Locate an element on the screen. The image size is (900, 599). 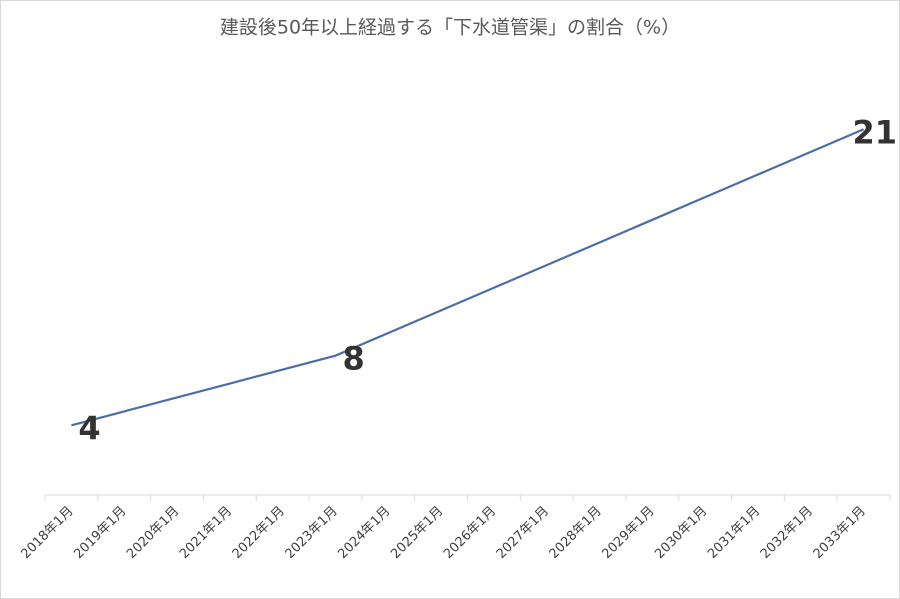
chart-title: 建設後50年以上経過する「下水道管渠」の割合（%） is located at coordinates (450, 28).